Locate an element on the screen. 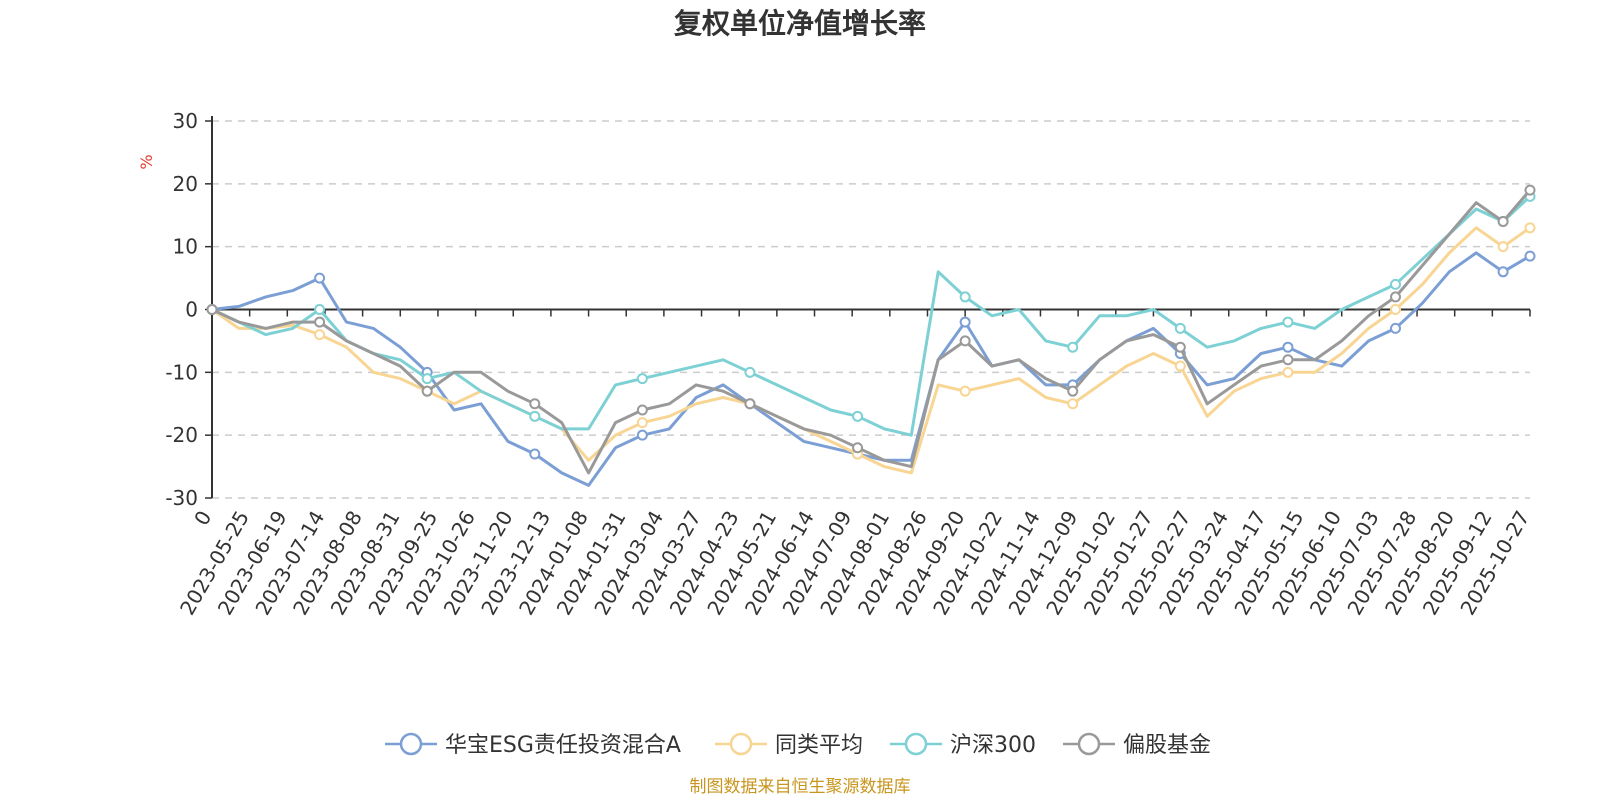 The height and width of the screenshot is (800, 1600). y-tick-label: -30 is located at coordinates (181, 498).